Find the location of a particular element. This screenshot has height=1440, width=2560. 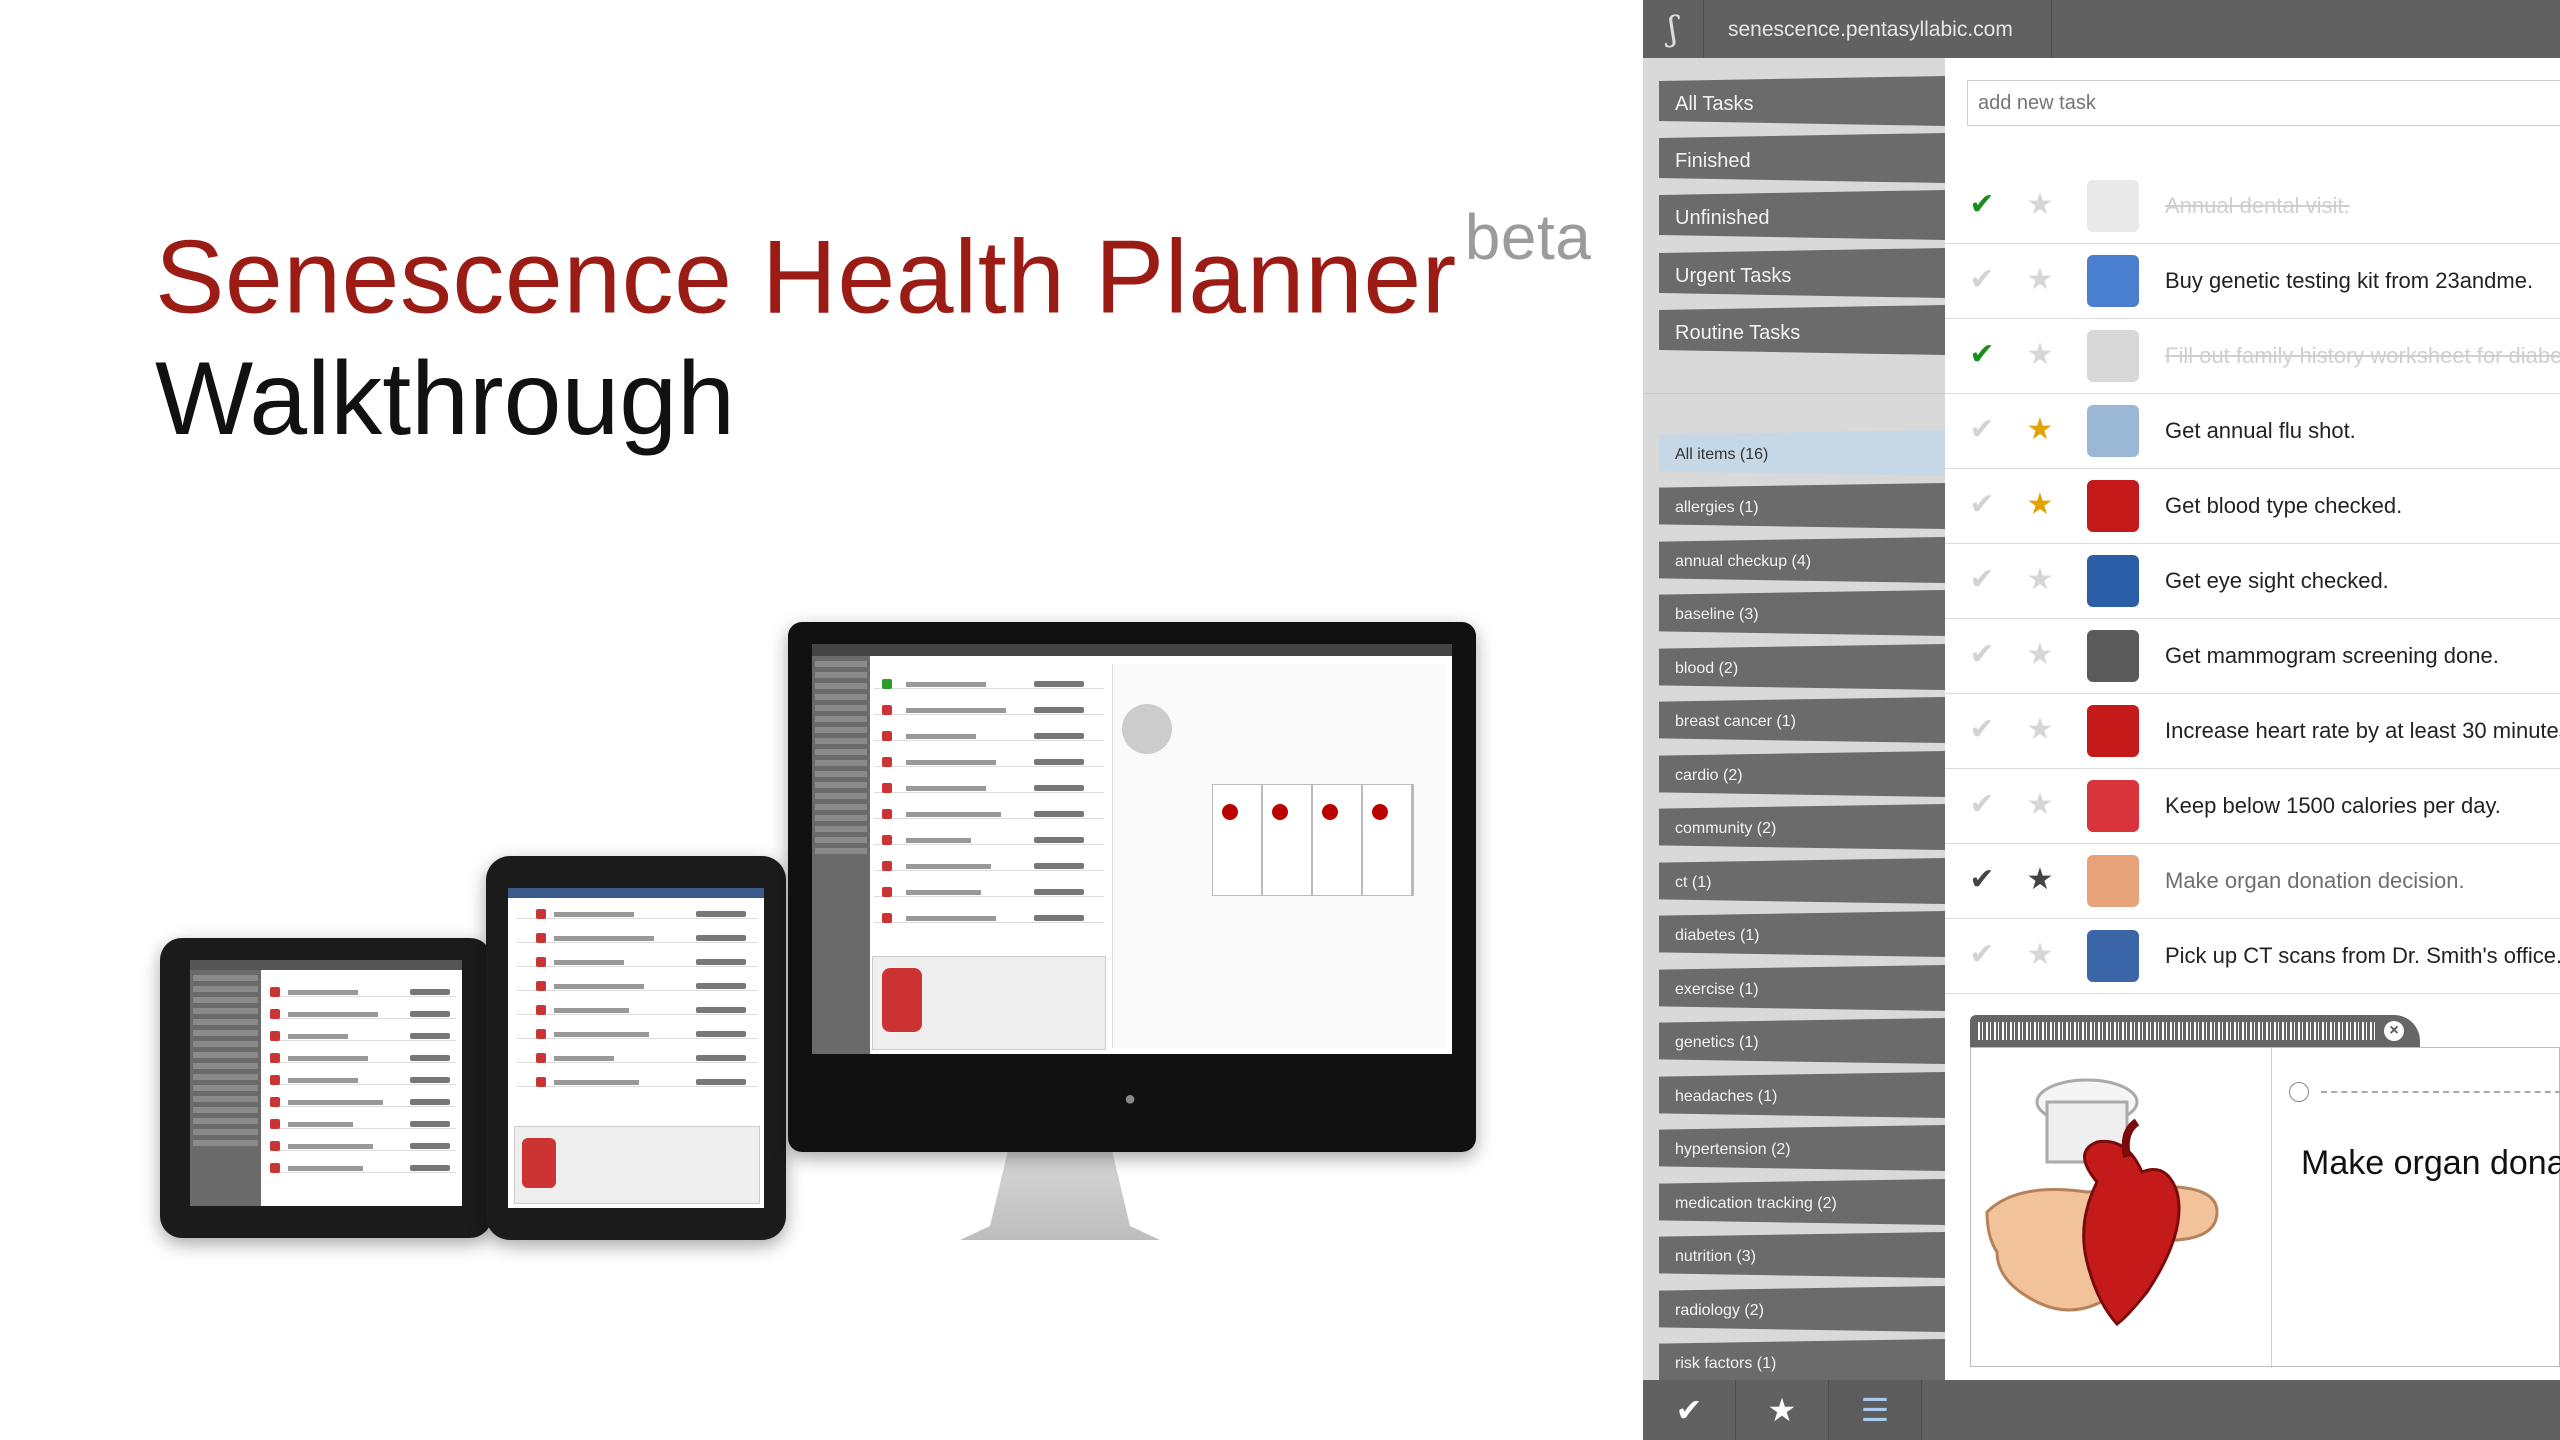

nav-unfinished: Unfinished is located at coordinates (1802, 215).